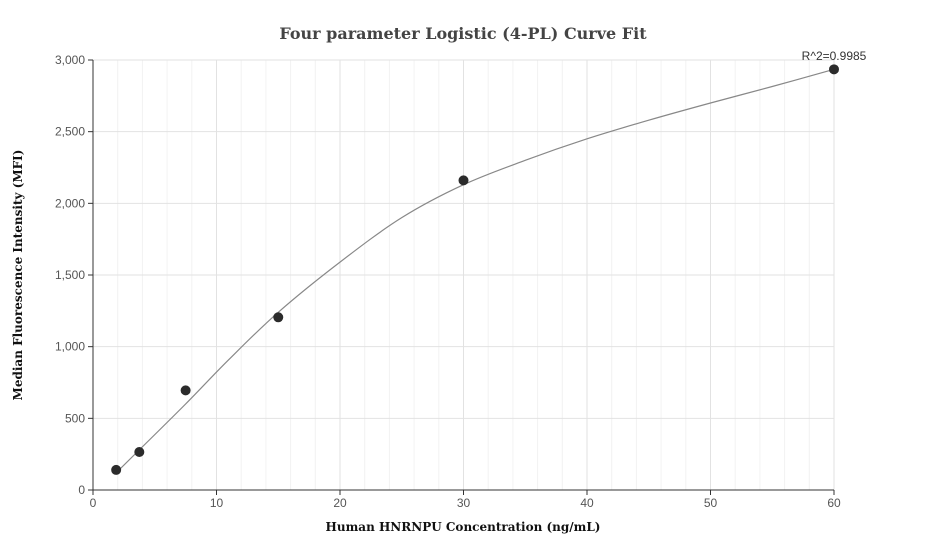 This screenshot has height=560, width=927. Describe the element at coordinates (81, 490) in the screenshot. I see `y-tick-label: 0` at that location.